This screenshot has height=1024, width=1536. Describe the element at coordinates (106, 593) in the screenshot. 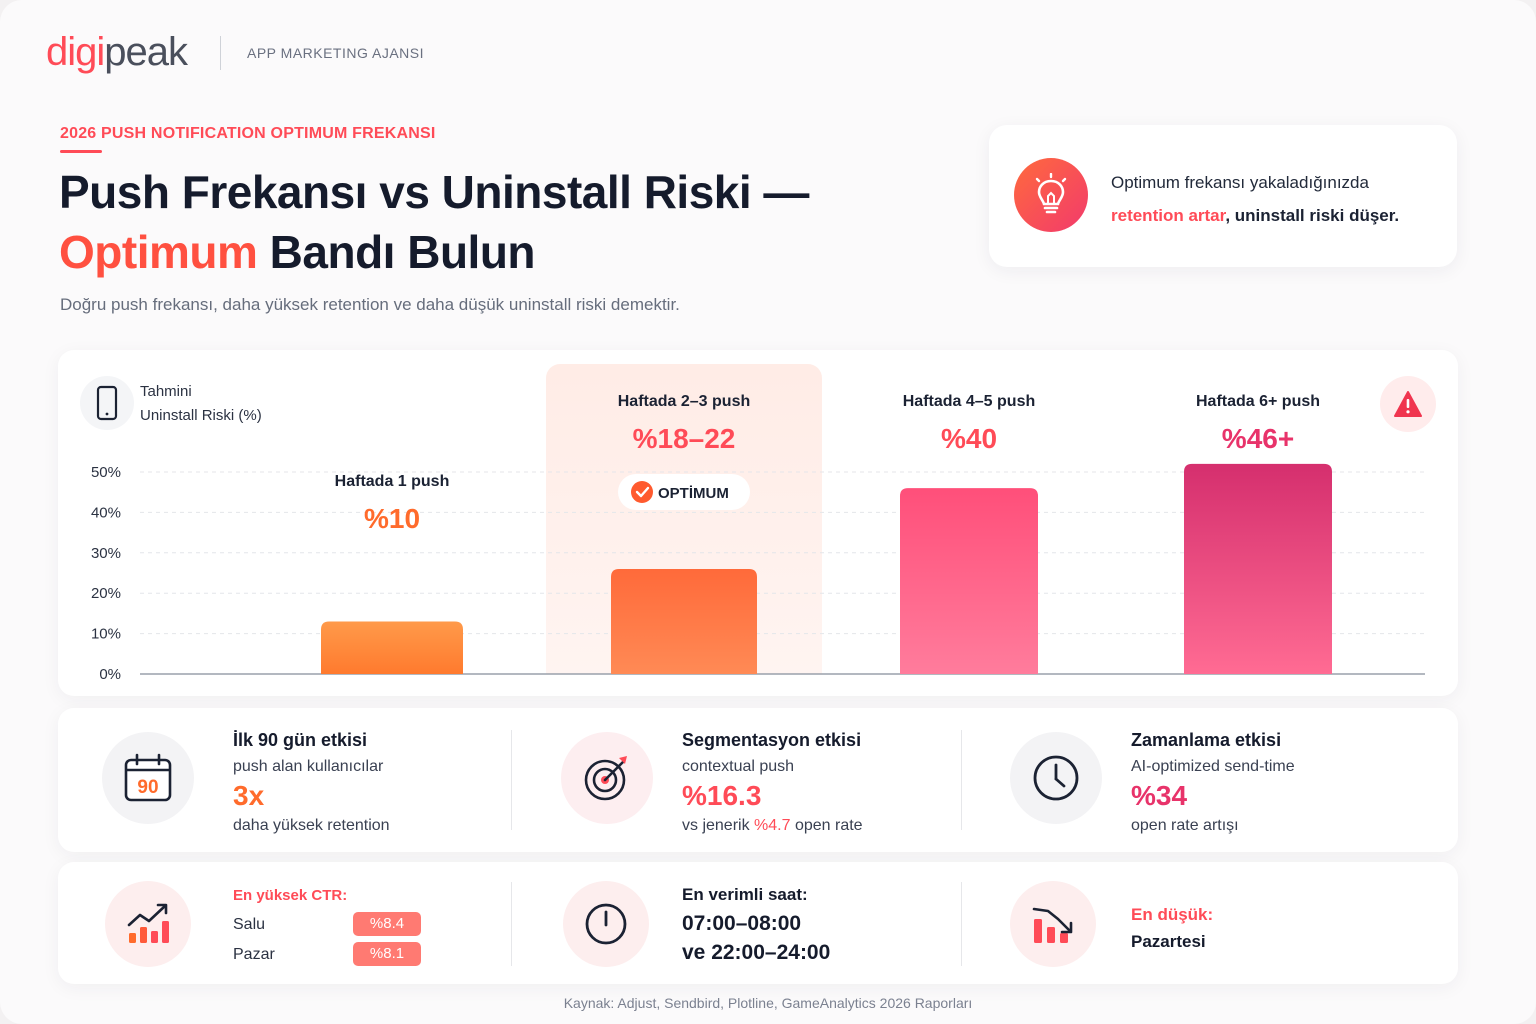

I see `y-tick-label: 20%` at that location.